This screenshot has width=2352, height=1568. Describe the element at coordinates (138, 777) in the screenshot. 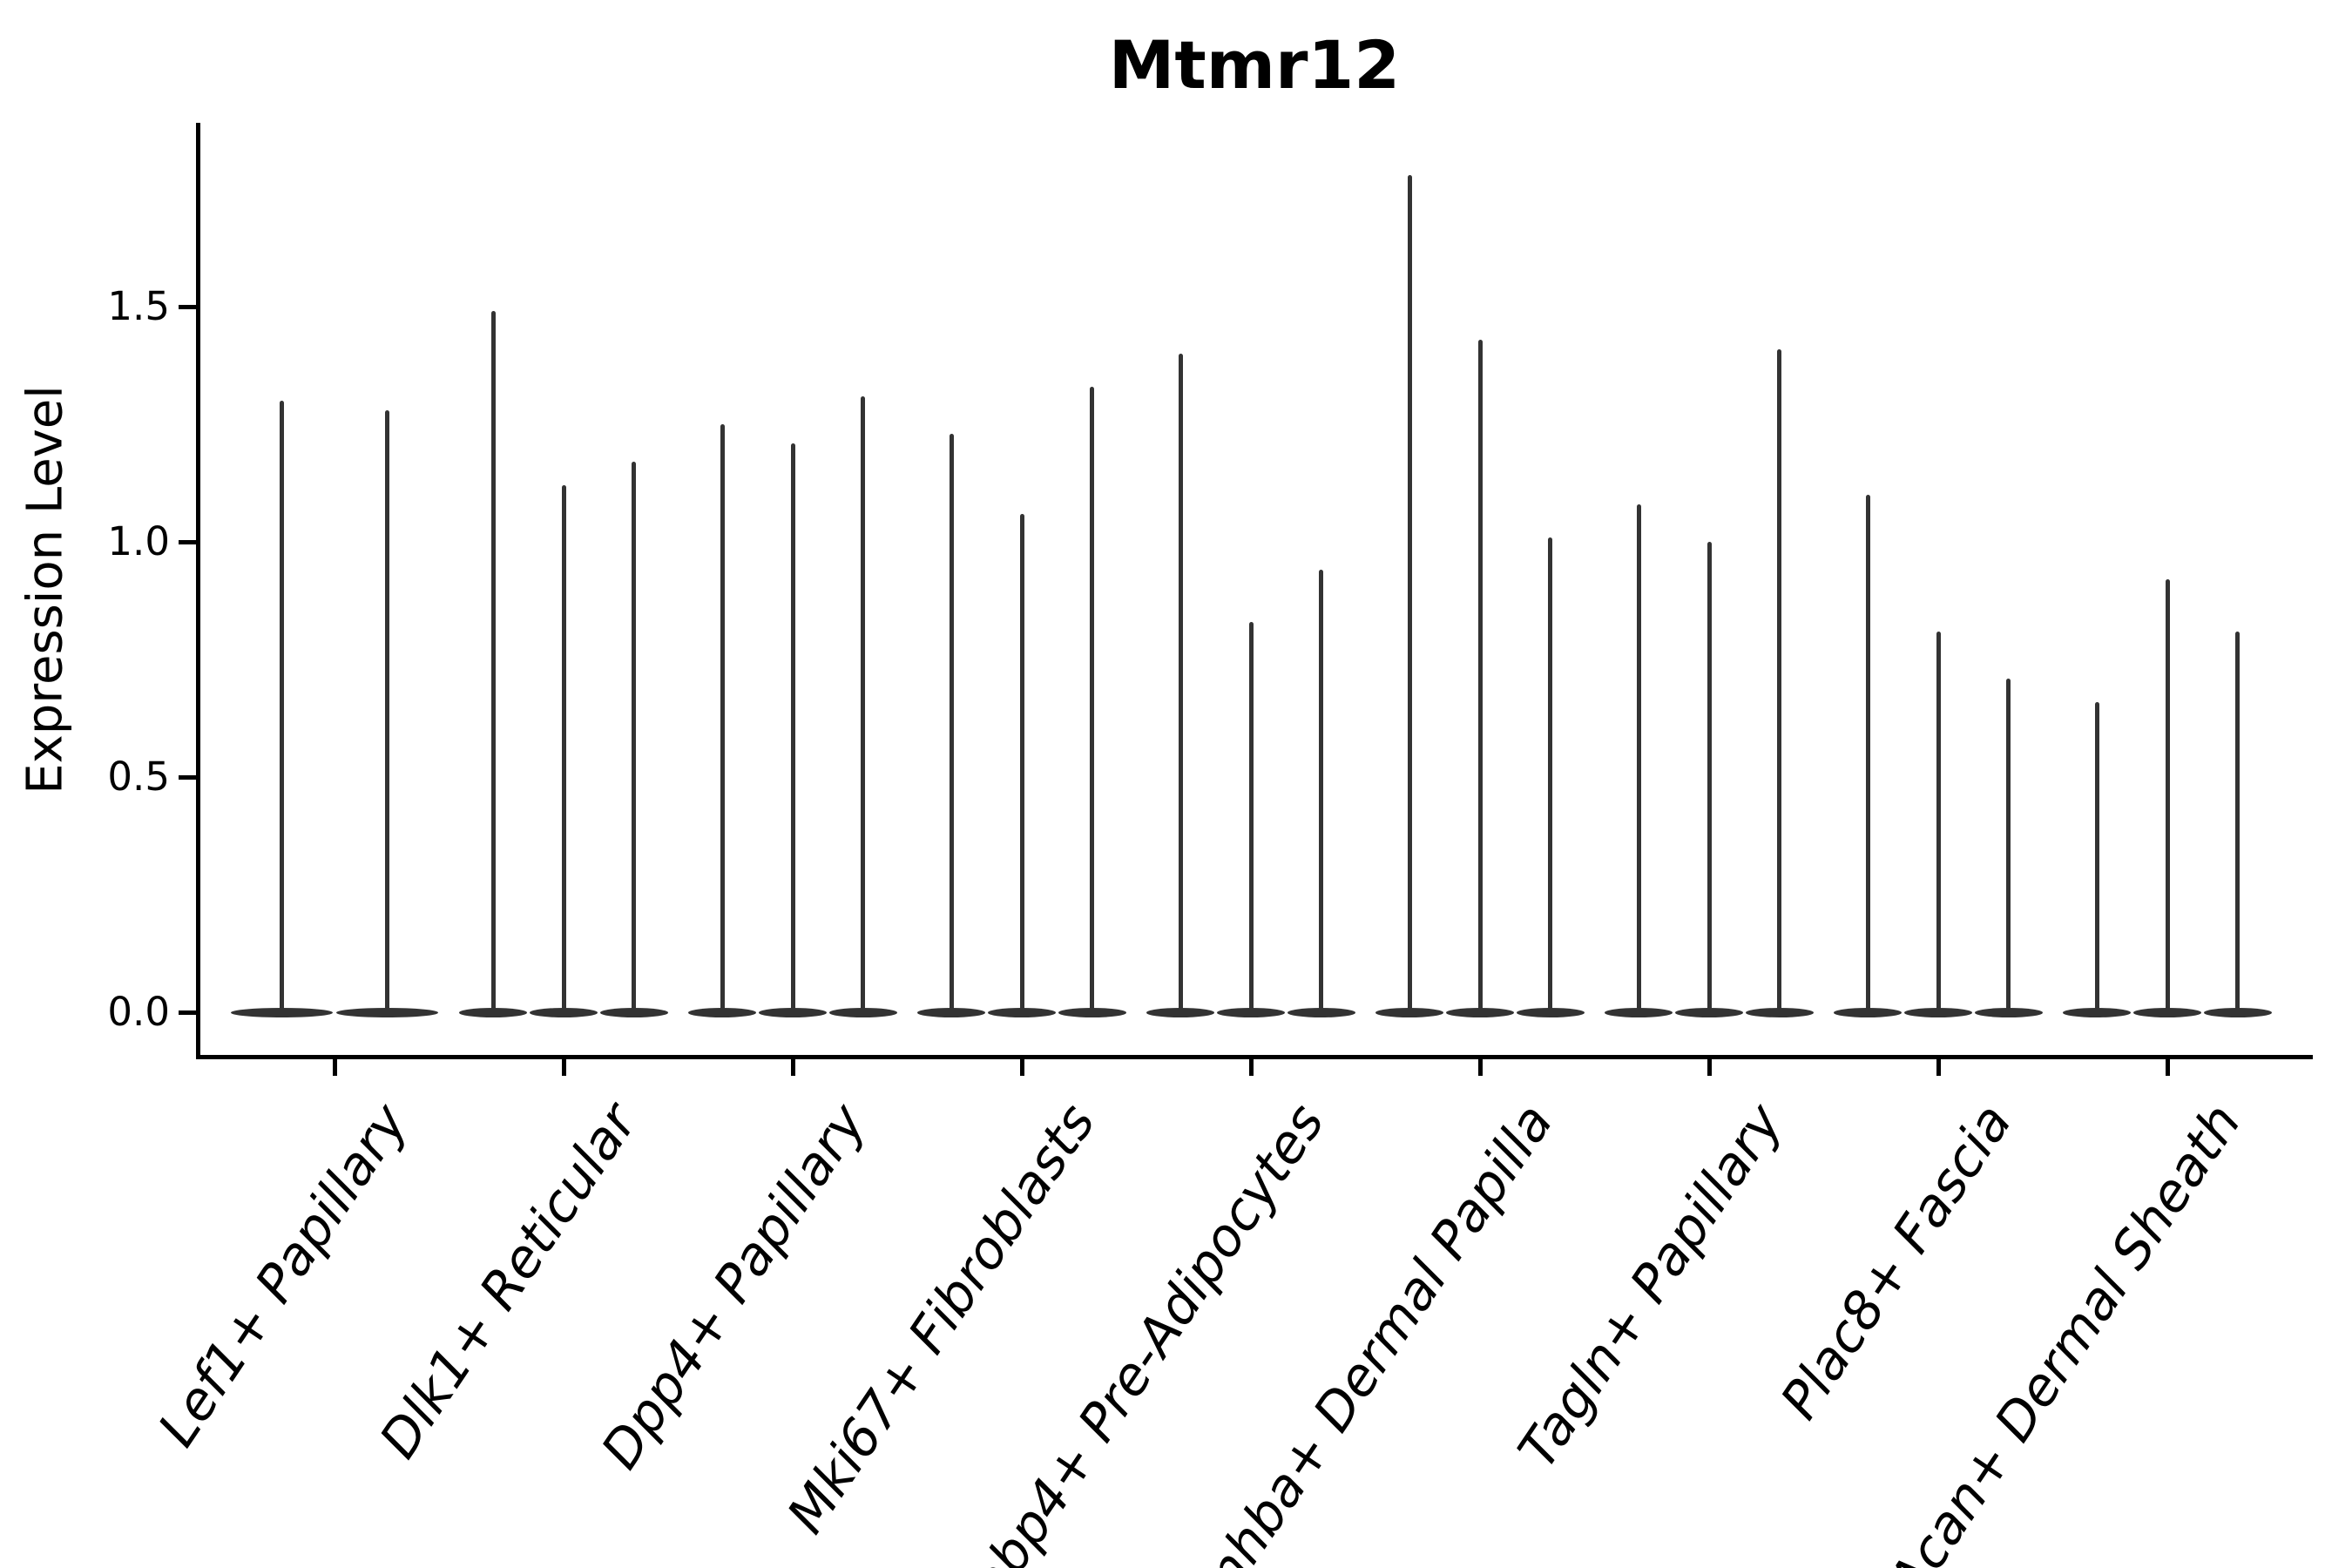

I see `y-tick-label: 0.5` at that location.